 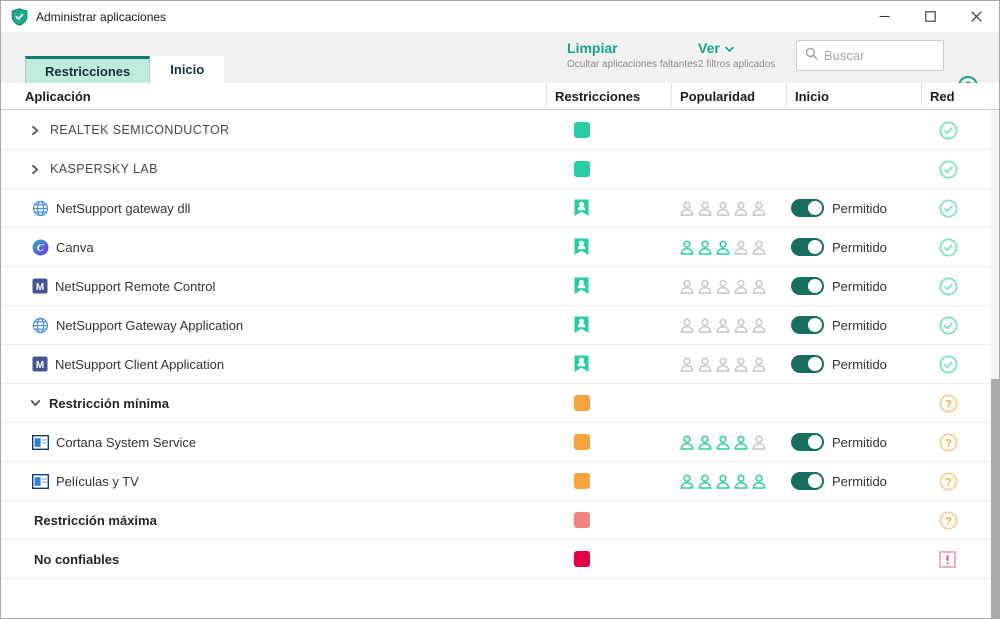 I want to click on clear-action: Limpiar Ocultar aplicaciones faltantes, so click(x=632, y=55).